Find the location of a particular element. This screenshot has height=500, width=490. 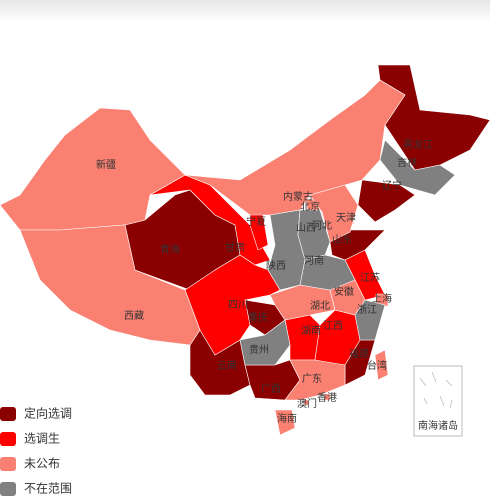

legend-label: 定向选调 is located at coordinates (48, 413).